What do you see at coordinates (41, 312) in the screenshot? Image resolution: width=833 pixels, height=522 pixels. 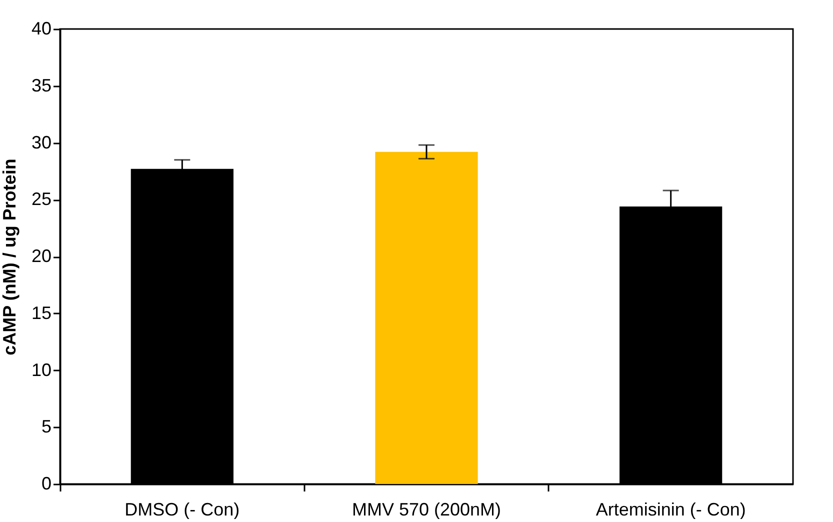 I see `y-tick-label: 15` at bounding box center [41, 312].